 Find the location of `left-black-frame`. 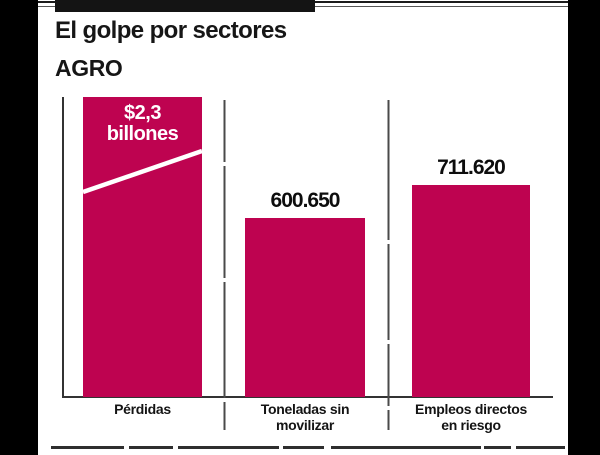

left-black-frame is located at coordinates (19, 227).